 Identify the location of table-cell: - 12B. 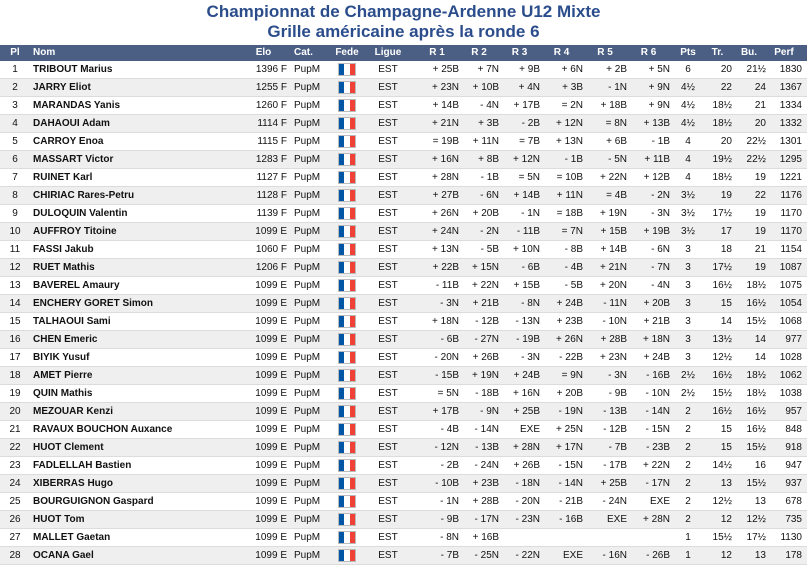
(487, 321).